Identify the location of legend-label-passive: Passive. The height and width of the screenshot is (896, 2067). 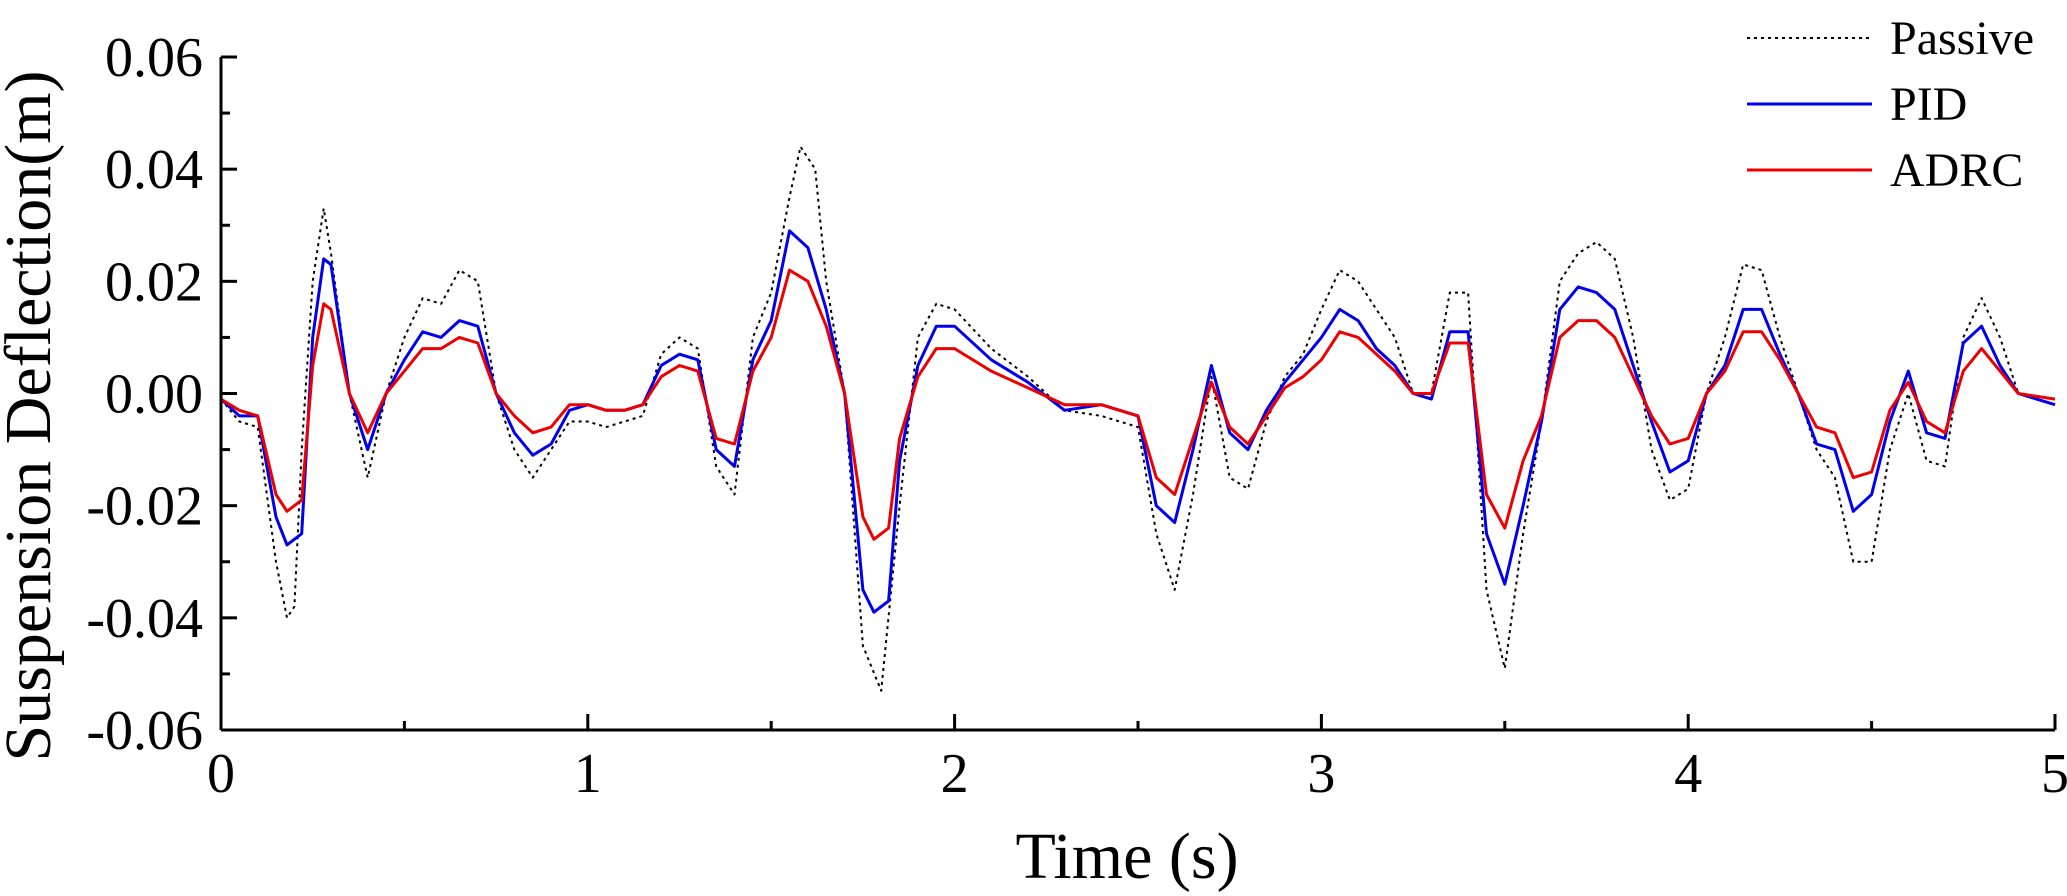
(1962, 38).